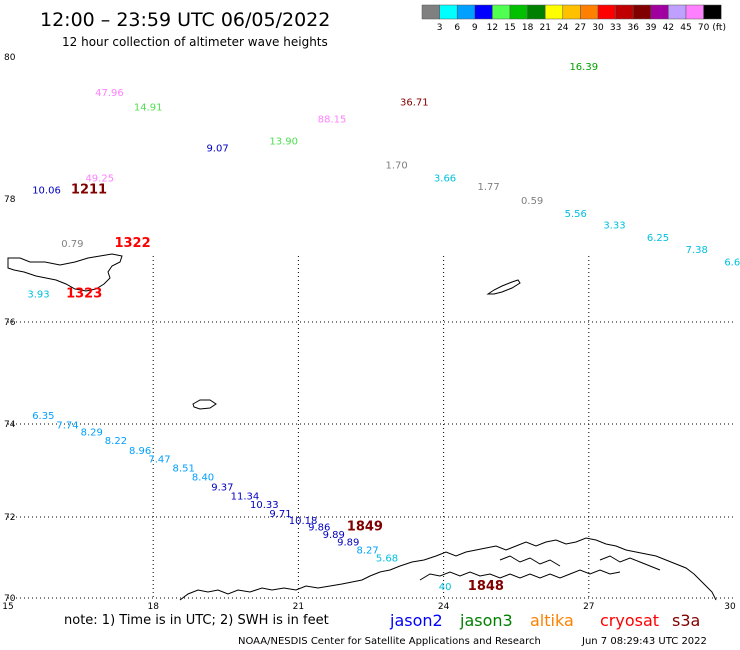 This screenshot has height=650, width=740. What do you see at coordinates (528, 28) in the screenshot?
I see `legend-tick-label: 18` at bounding box center [528, 28].